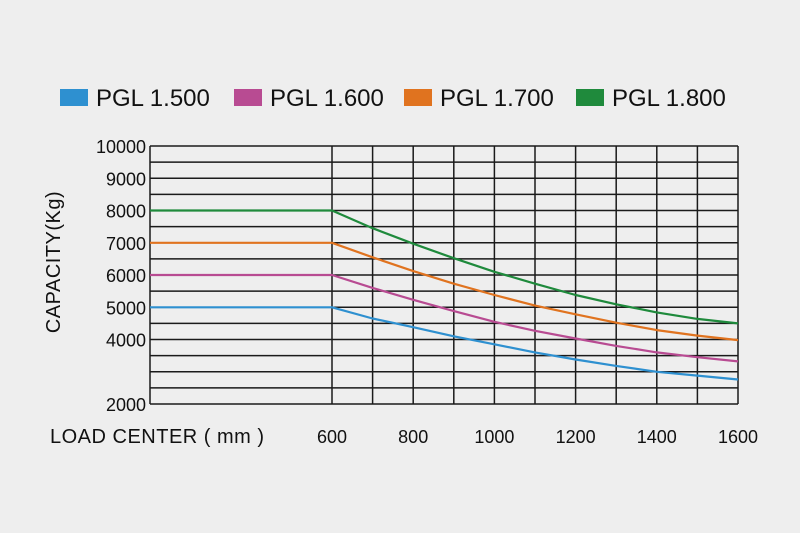 This screenshot has width=800, height=533. I want to click on x-tick-label: 1000, so click(494, 437).